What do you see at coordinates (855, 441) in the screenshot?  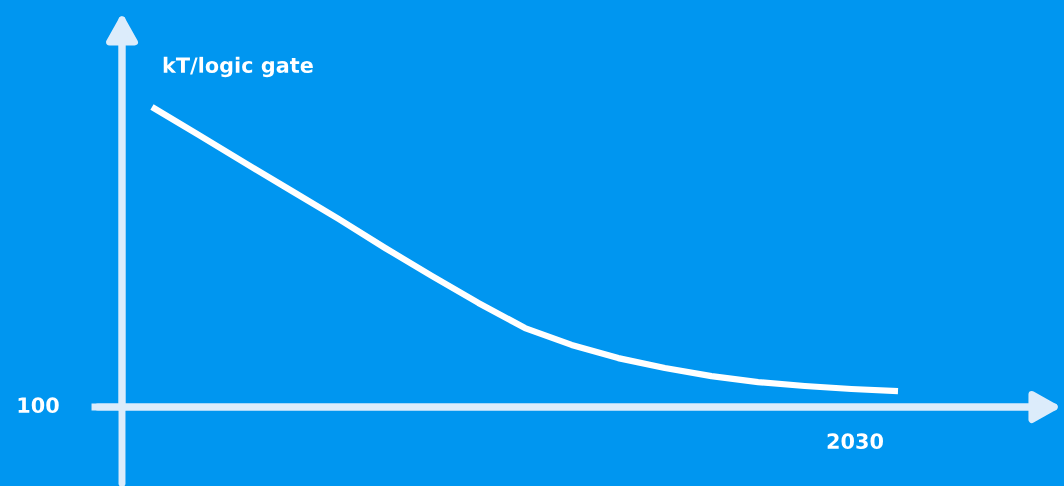 I see `text: 2030` at bounding box center [855, 441].